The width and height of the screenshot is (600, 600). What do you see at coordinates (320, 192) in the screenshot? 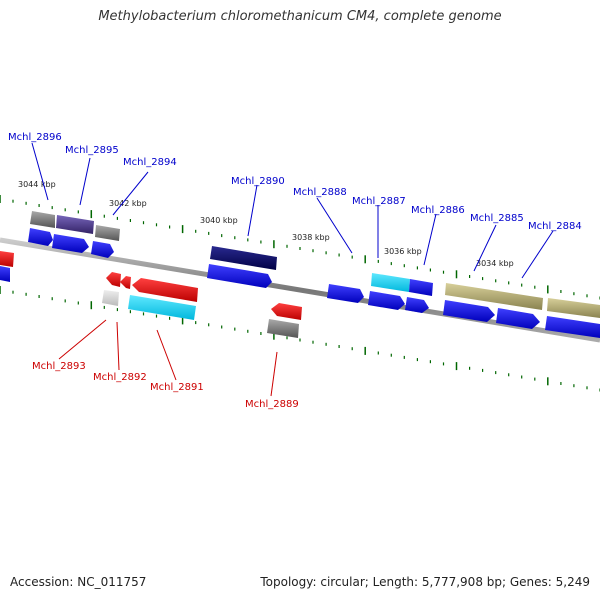
I see `gene-label-mchl-2888: Mchl_2888` at bounding box center [320, 192].